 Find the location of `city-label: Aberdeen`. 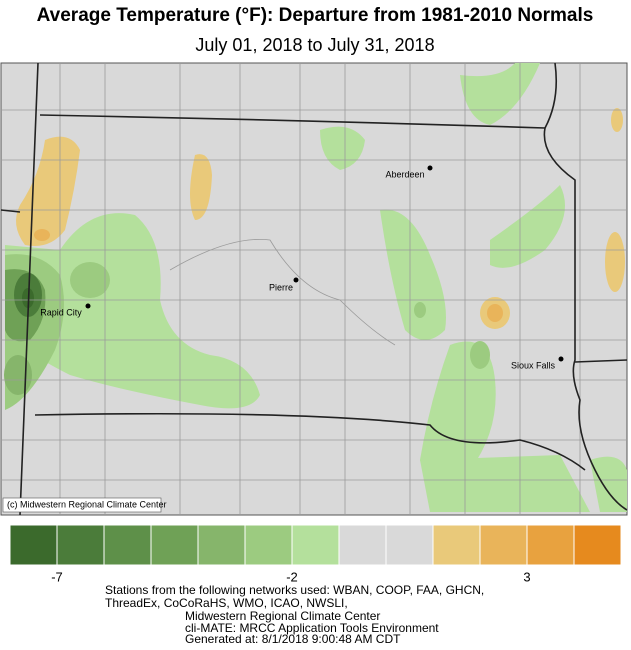

city-label: Aberdeen is located at coordinates (404, 174).